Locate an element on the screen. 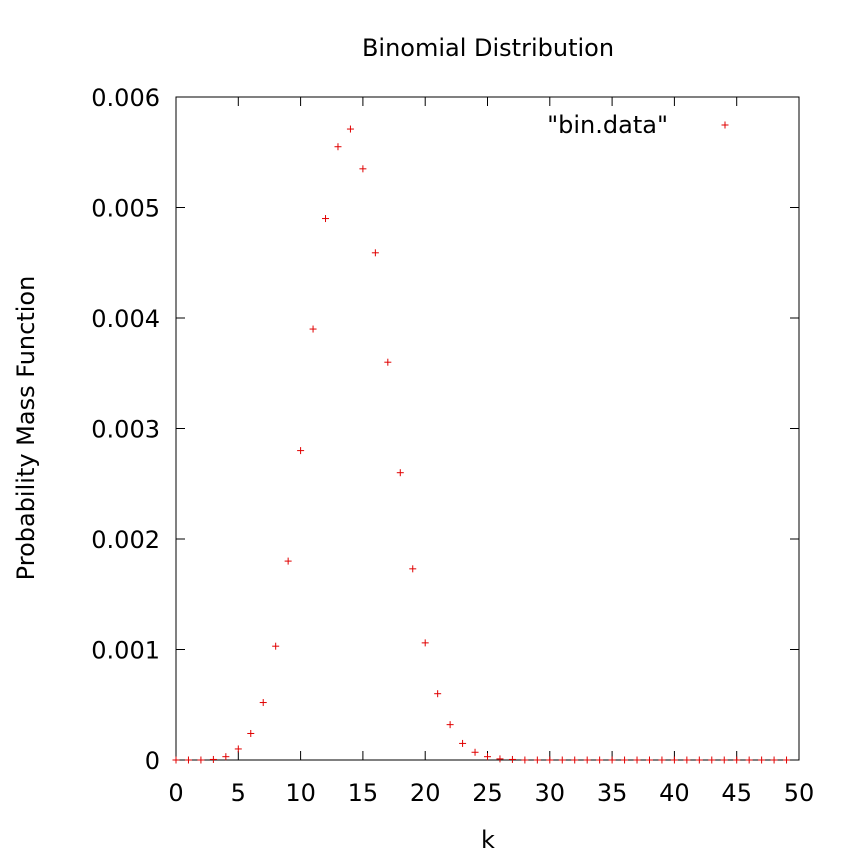 The width and height of the screenshot is (850, 862). legend: "bin.data" is located at coordinates (638, 125).